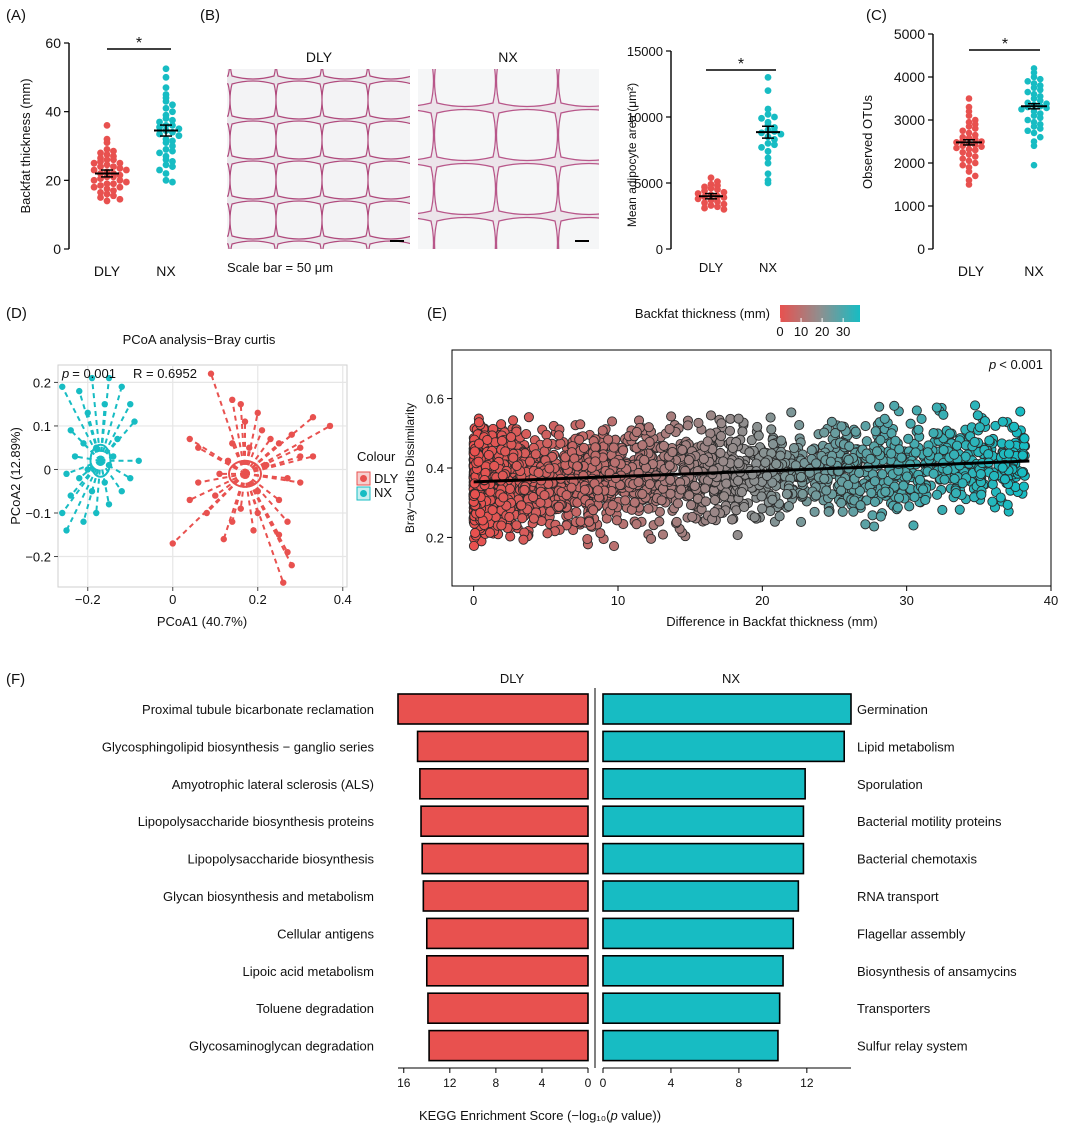 Image resolution: width=1080 pixels, height=1128 pixels. I want to click on panel-d-stat-p: p = 0.001, so click(88, 373).